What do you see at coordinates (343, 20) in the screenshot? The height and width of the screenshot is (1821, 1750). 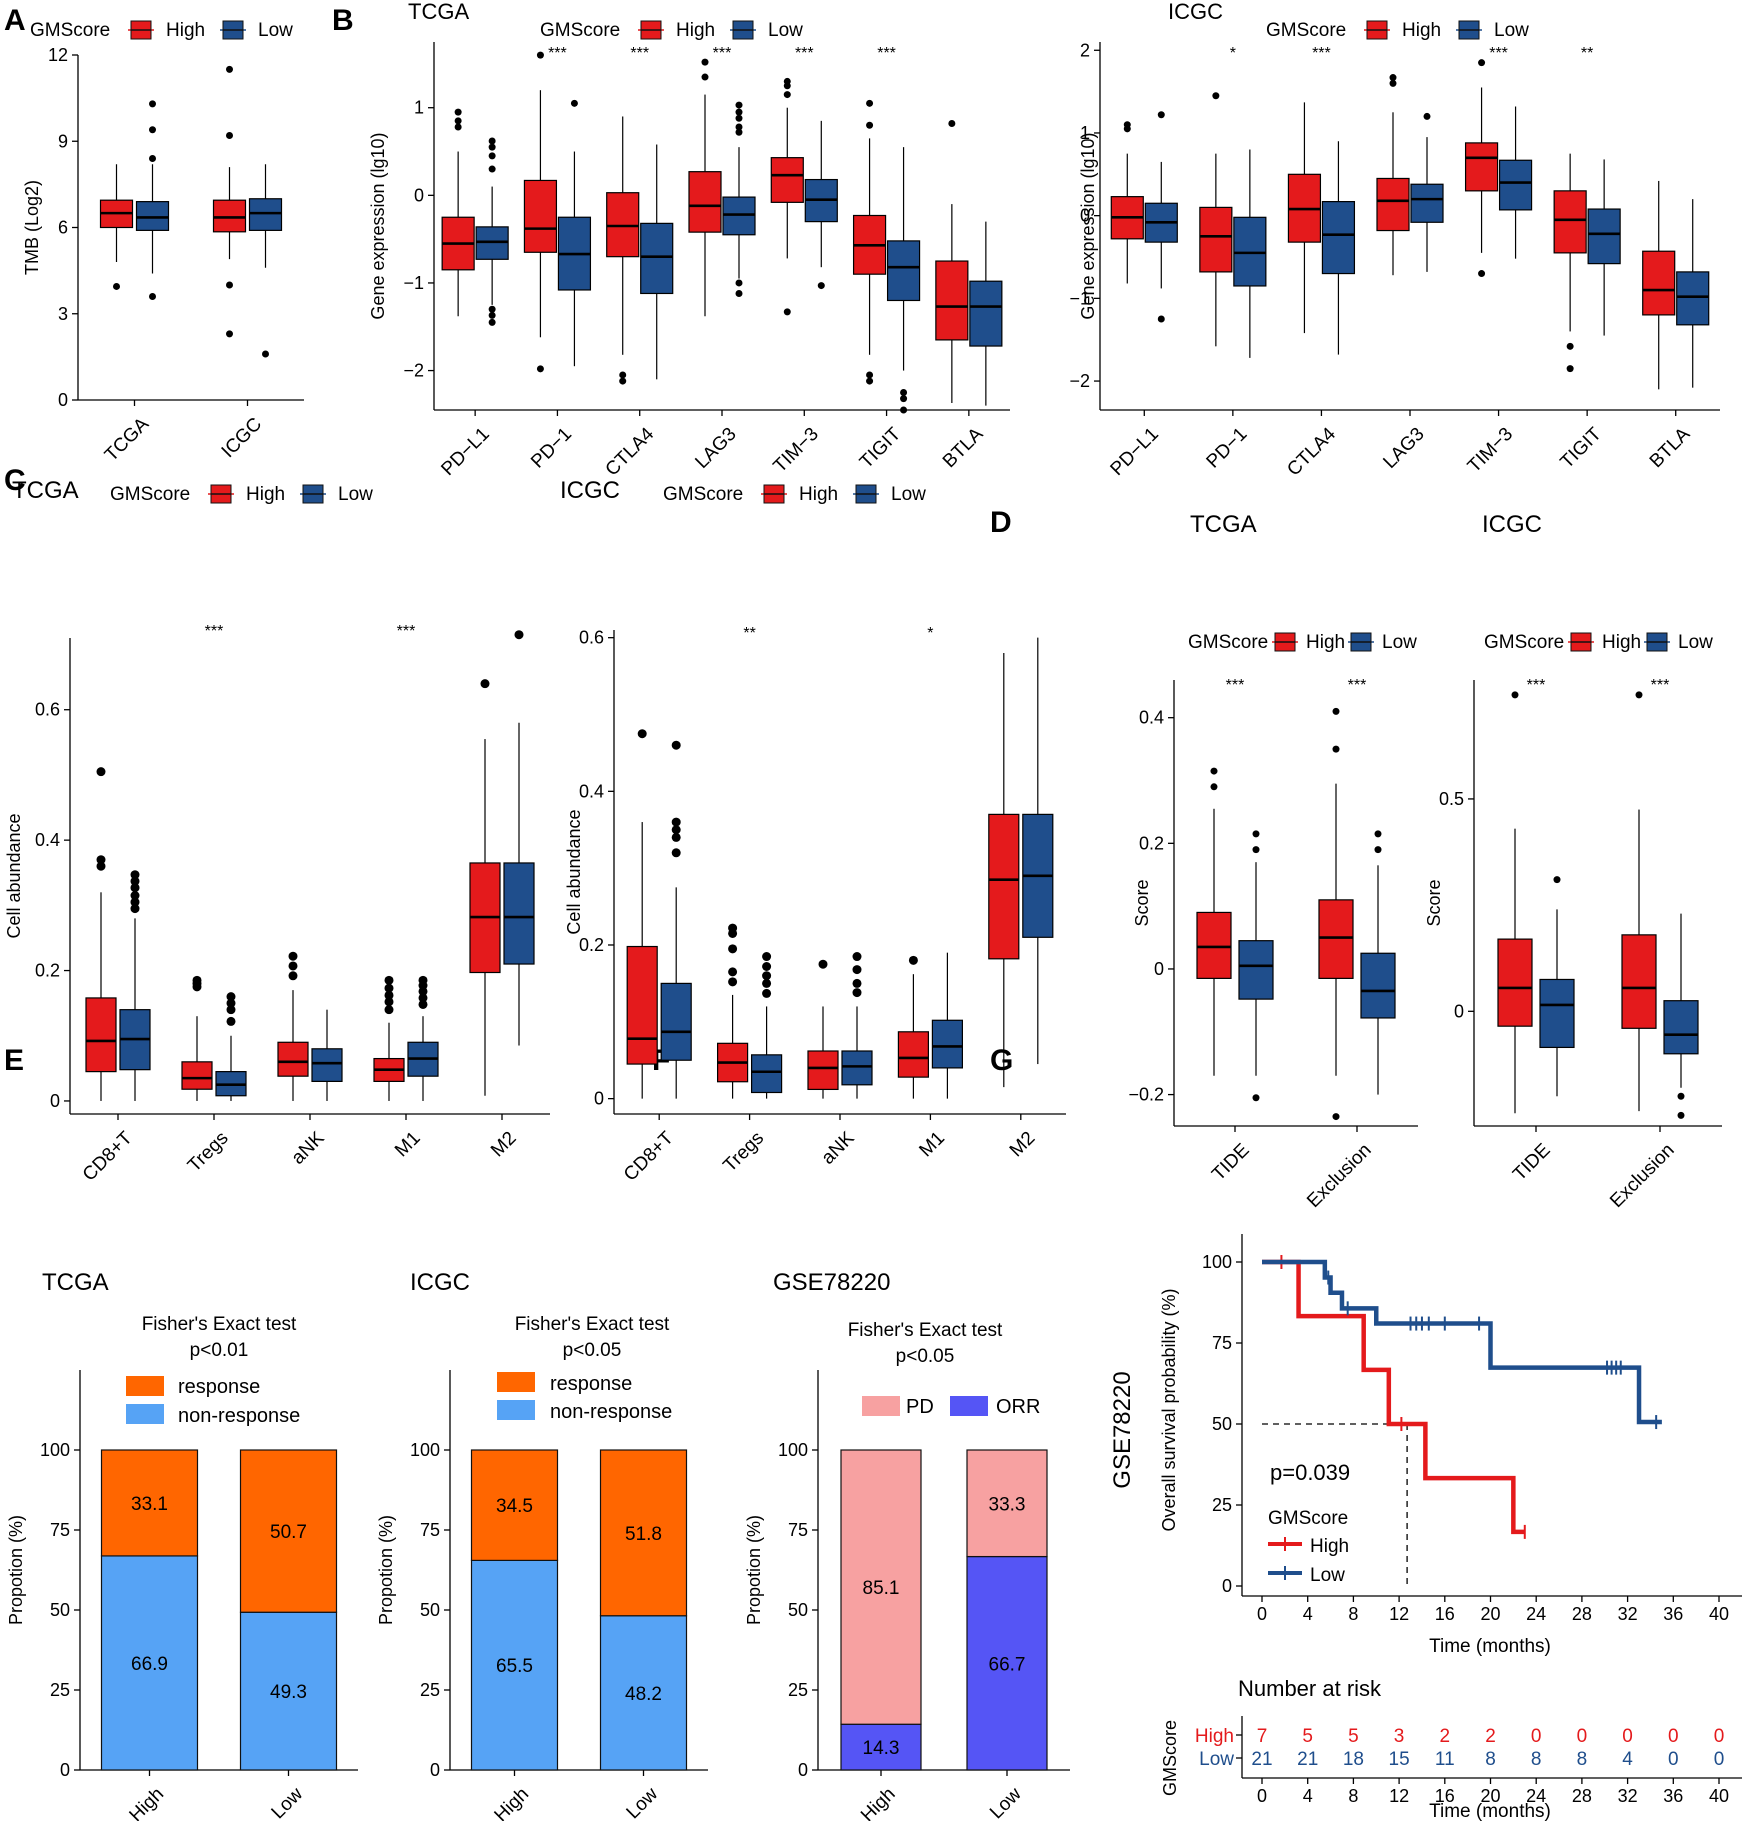 I see `panel-letter-B: B` at bounding box center [343, 20].